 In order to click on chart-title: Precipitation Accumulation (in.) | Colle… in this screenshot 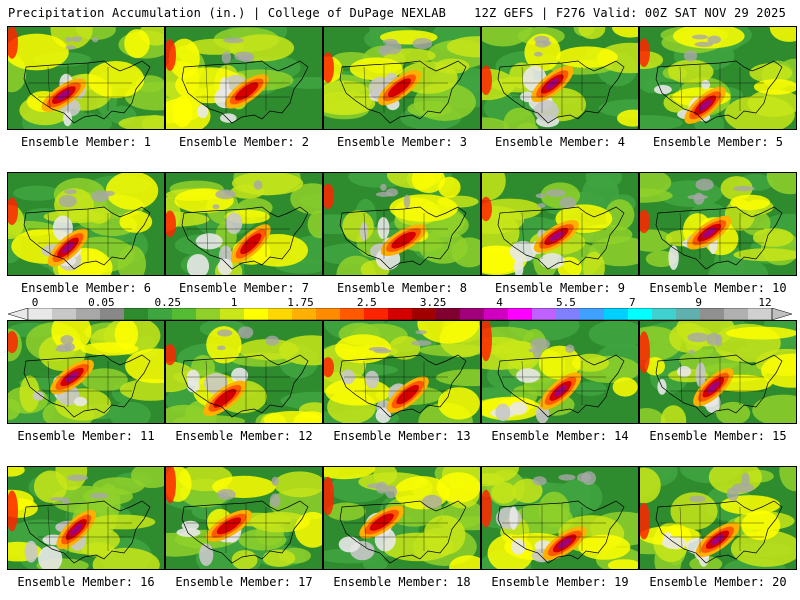, I will do `click(227, 13)`.